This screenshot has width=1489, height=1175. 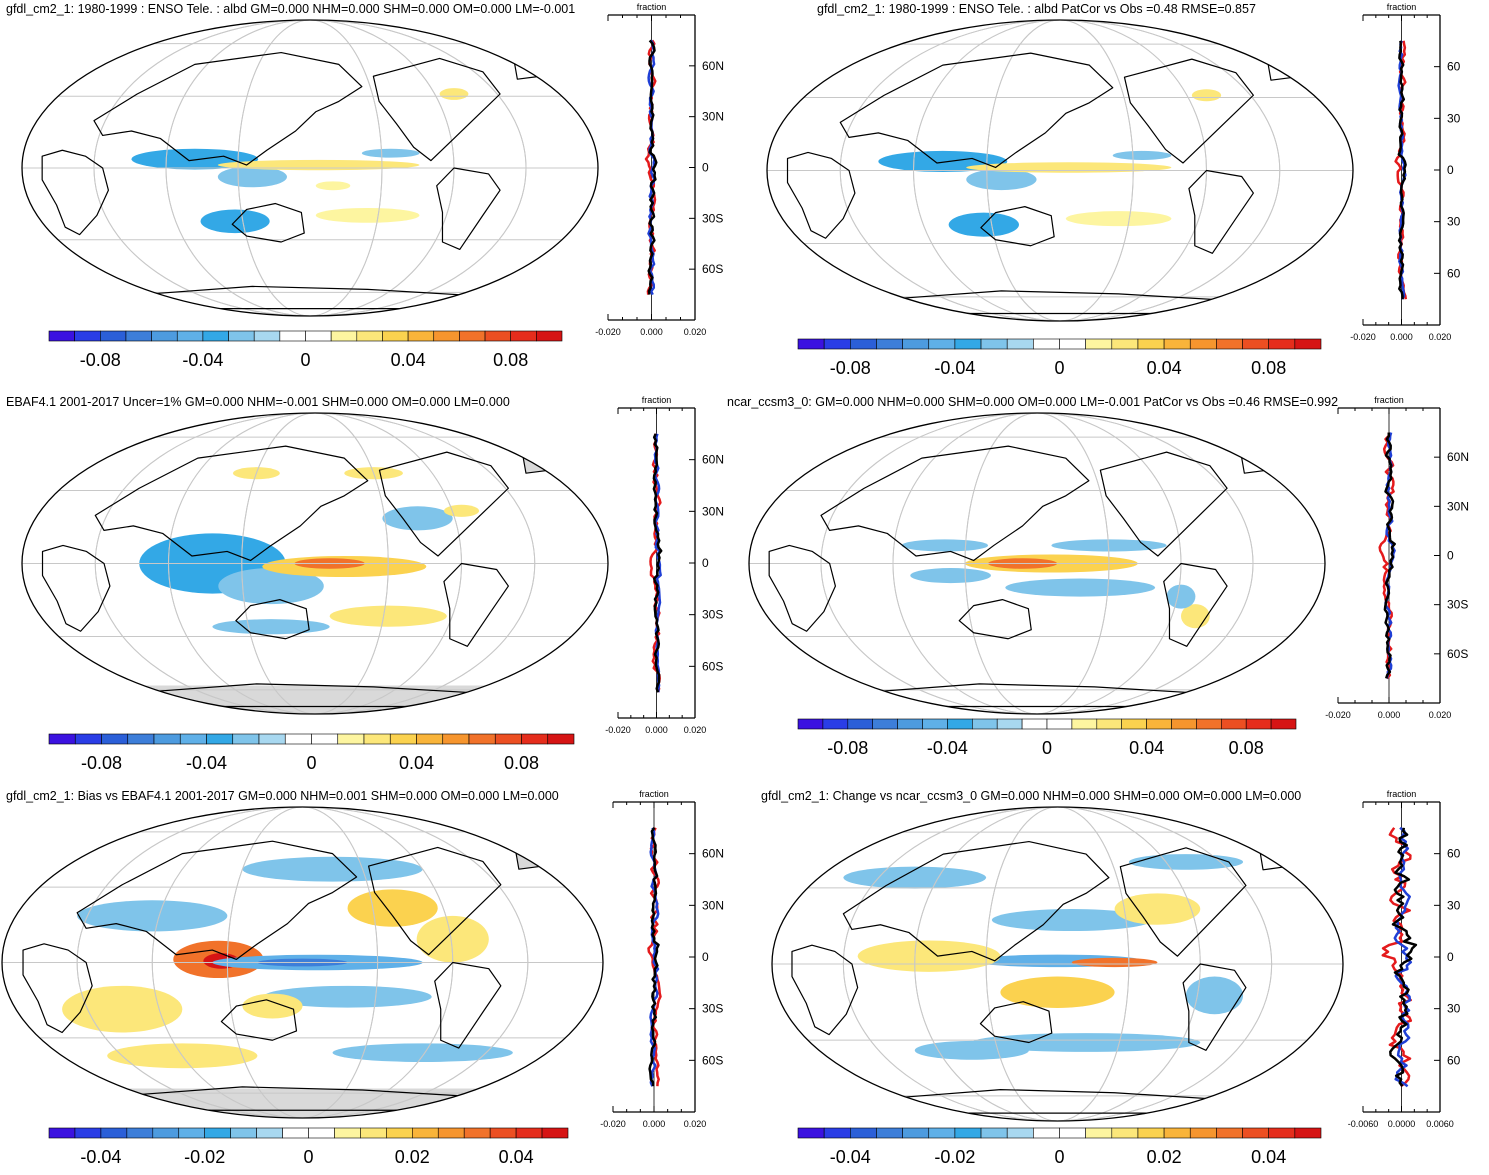 What do you see at coordinates (662, 959) in the screenshot?
I see `zonal-mean-plot: fraction 60N 30N 0 30S 60S -0.020 0.000 0.020` at bounding box center [662, 959].